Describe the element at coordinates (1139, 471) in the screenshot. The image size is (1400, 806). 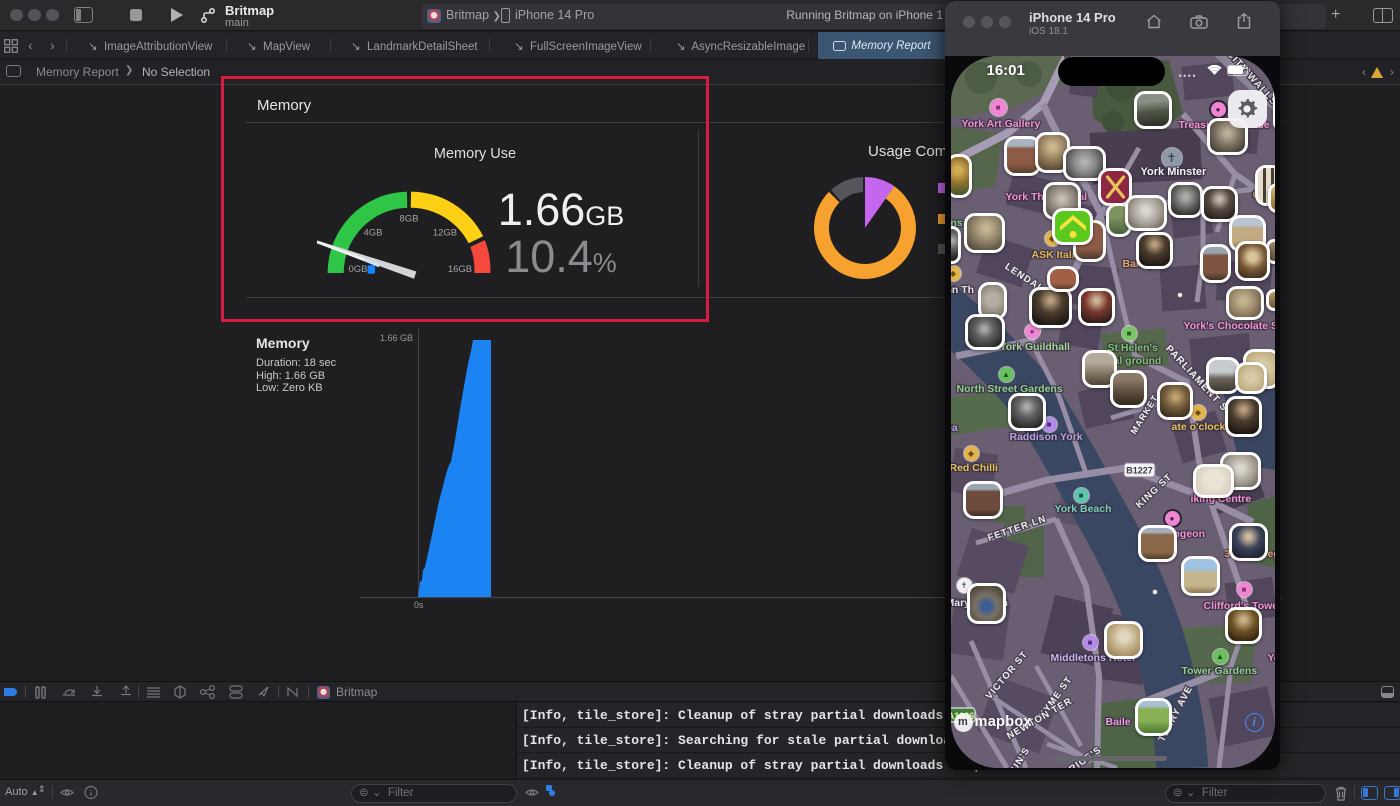
I see `svg-text: B1227` at that location.